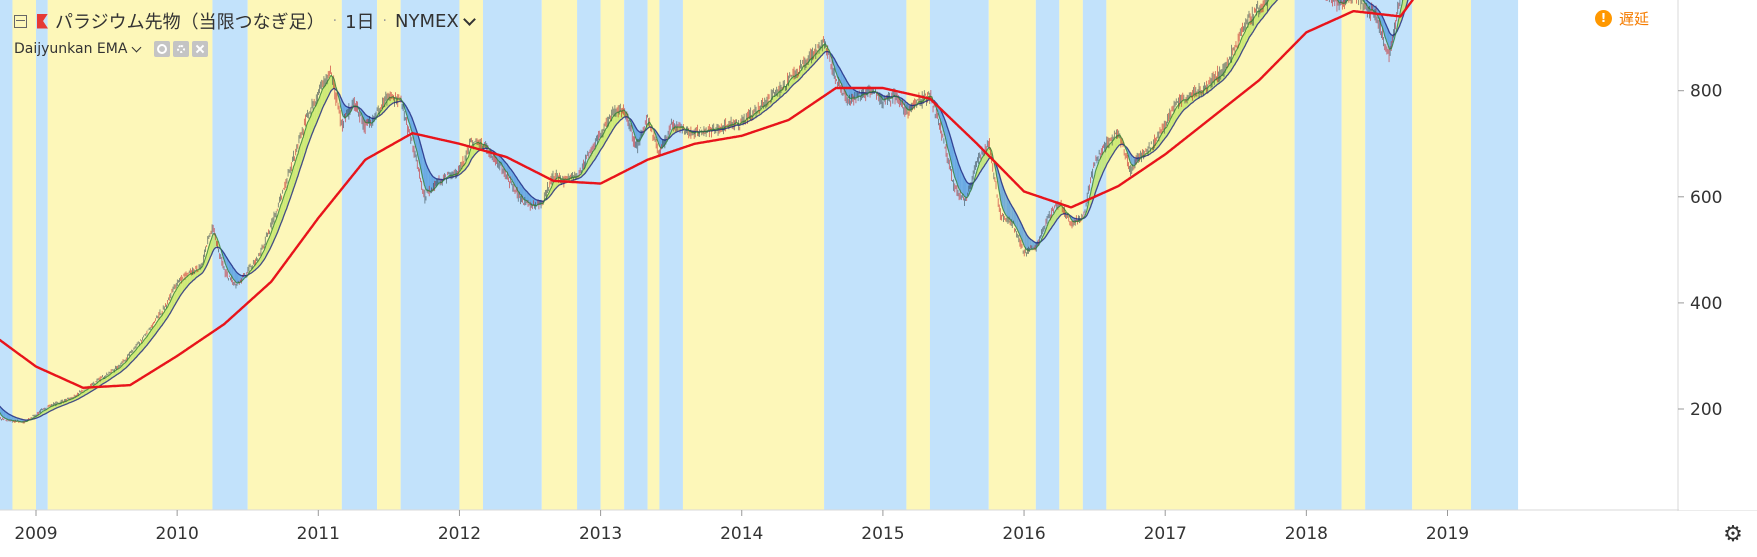 The height and width of the screenshot is (557, 1757). I want to click on chart-settings-button: ⚙, so click(1733, 535).